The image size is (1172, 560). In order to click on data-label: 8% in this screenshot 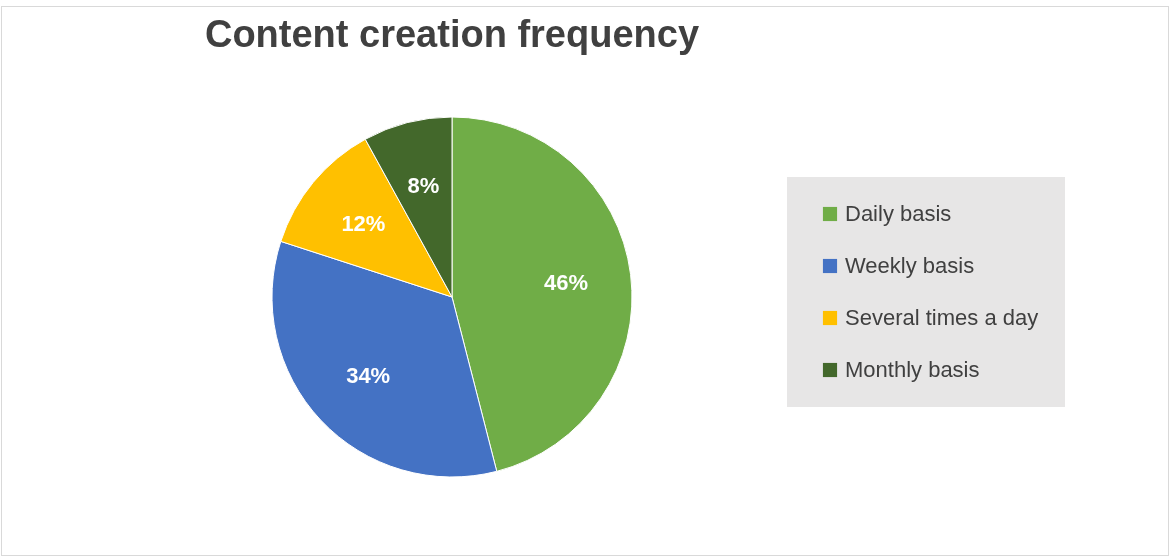, I will do `click(423, 185)`.